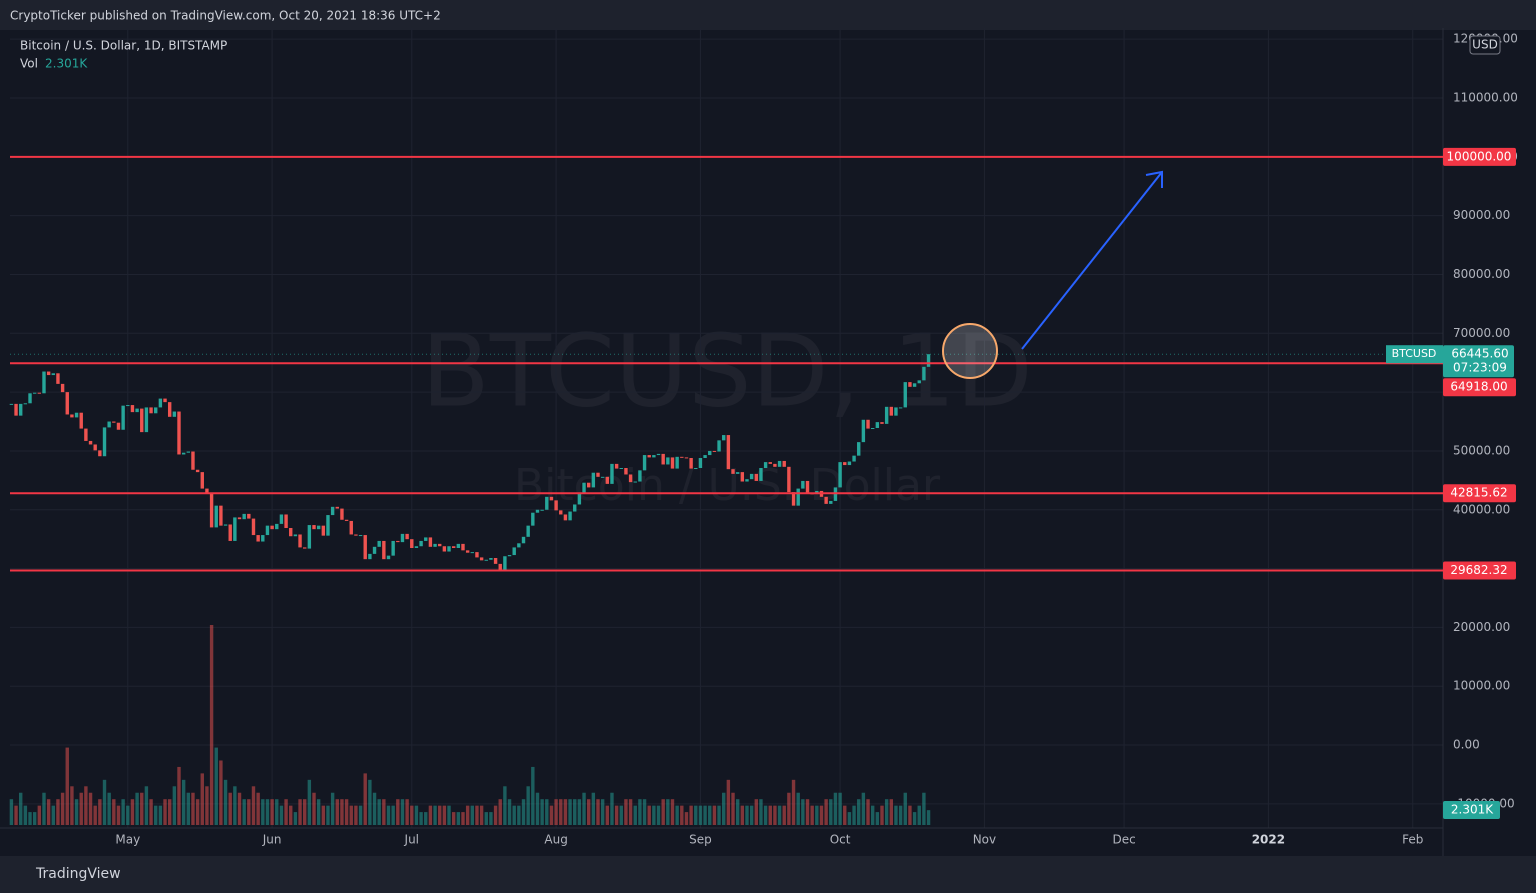 The width and height of the screenshot is (1536, 893). I want to click on x-tick-label: Jun, so click(272, 840).